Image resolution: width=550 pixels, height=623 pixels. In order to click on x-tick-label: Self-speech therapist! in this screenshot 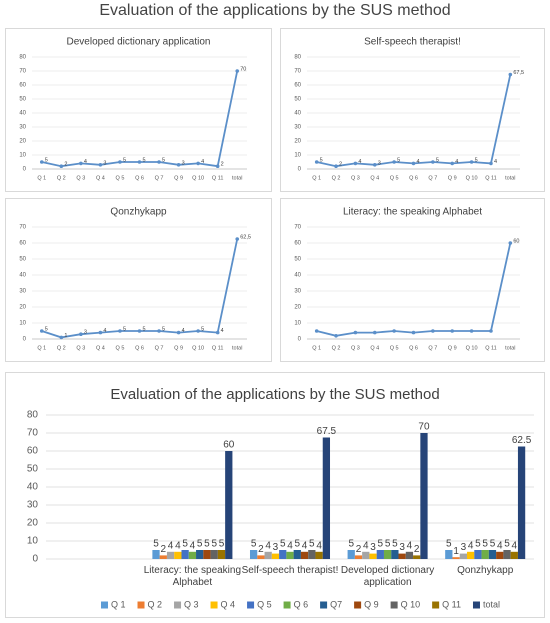, I will do `click(290, 570)`.